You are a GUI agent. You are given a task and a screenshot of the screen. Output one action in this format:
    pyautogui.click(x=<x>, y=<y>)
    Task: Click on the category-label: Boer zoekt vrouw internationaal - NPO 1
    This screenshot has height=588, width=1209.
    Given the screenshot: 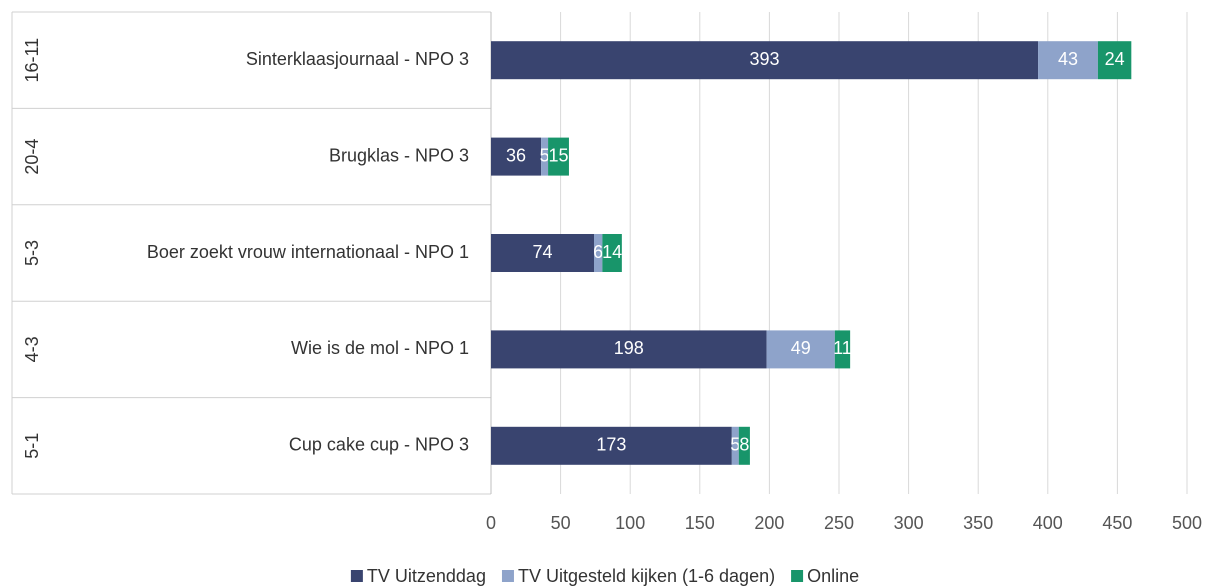 What is the action you would take?
    pyautogui.click(x=308, y=252)
    